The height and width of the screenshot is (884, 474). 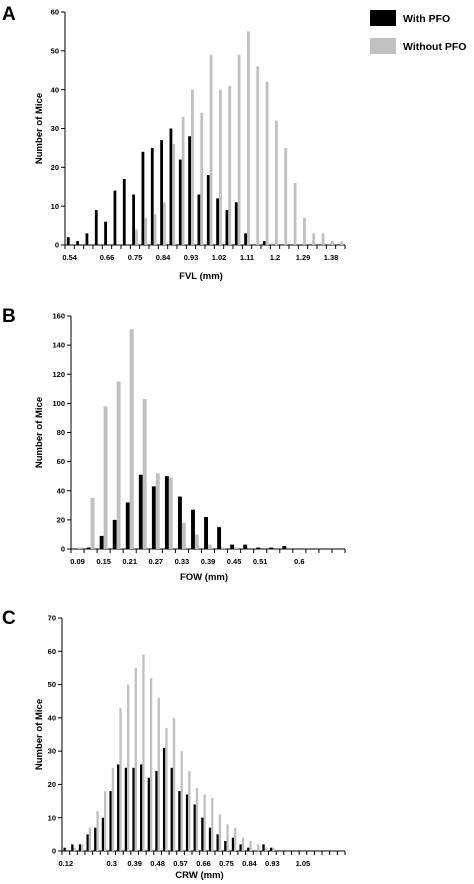 What do you see at coordinates (9, 618) in the screenshot?
I see `panel-letter: C` at bounding box center [9, 618].